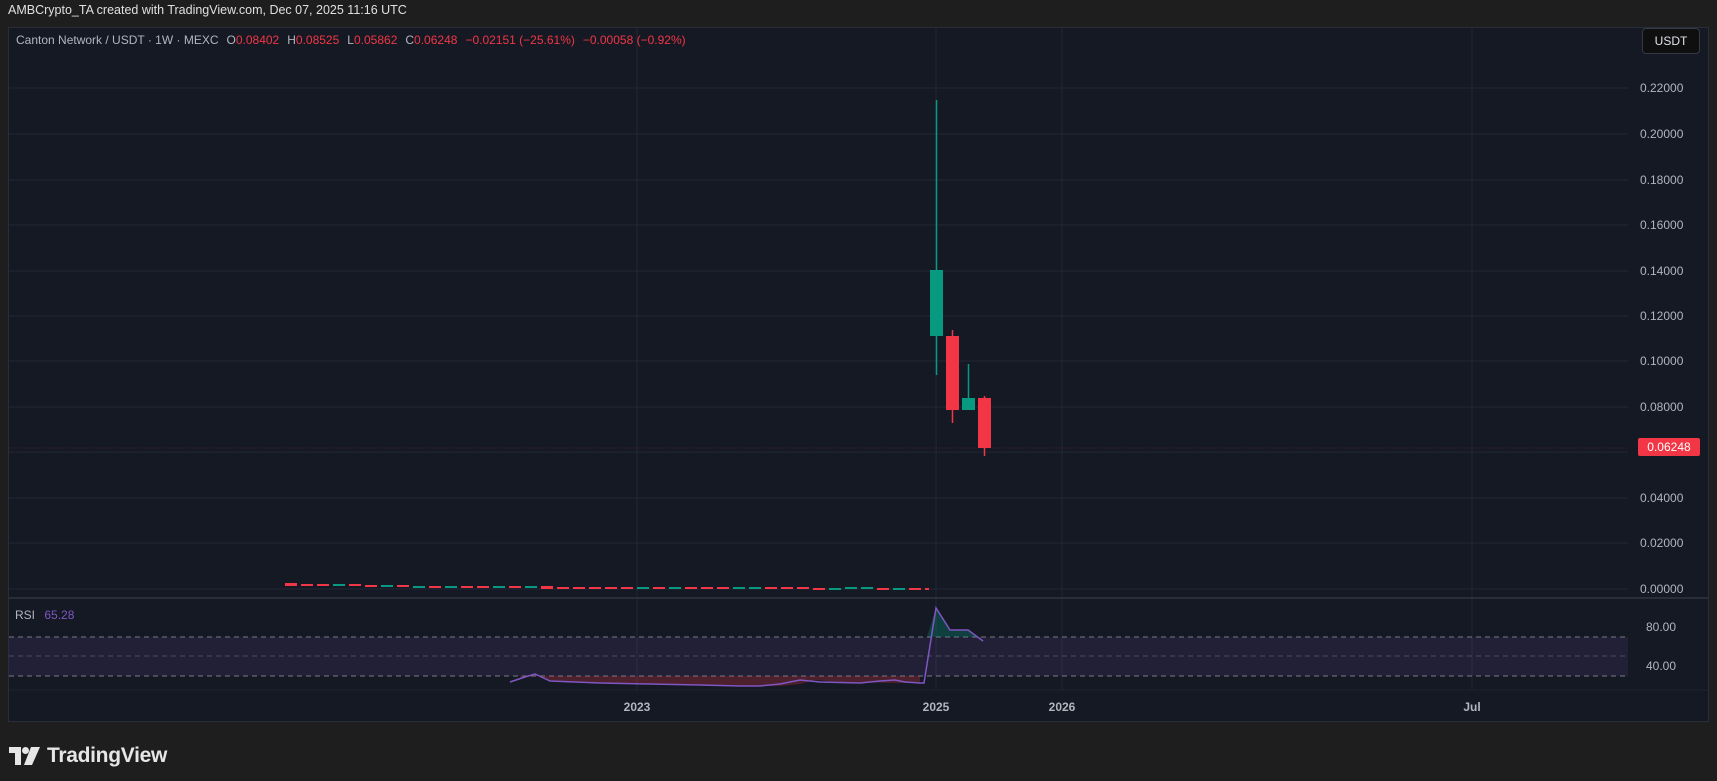 The width and height of the screenshot is (1717, 781). What do you see at coordinates (1662, 361) in the screenshot?
I see `svg-text: 0.10000` at bounding box center [1662, 361].